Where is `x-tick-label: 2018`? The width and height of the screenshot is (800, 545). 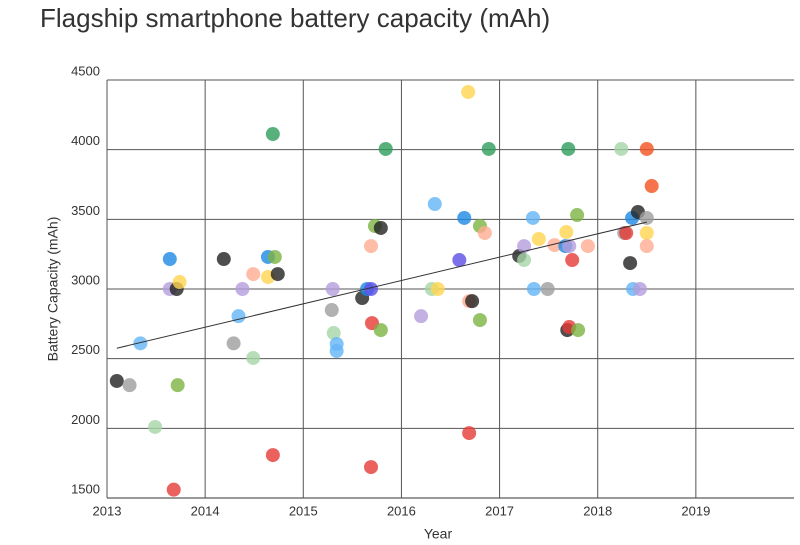 x-tick-label: 2018 is located at coordinates (597, 510).